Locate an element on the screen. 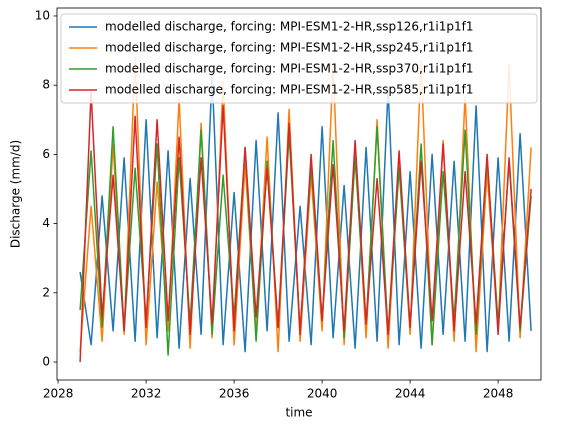 The width and height of the screenshot is (563, 432). y-tick-label: 2 is located at coordinates (46, 292).